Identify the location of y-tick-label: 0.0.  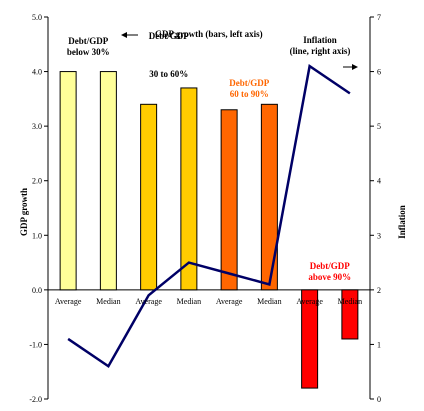
(37, 290).